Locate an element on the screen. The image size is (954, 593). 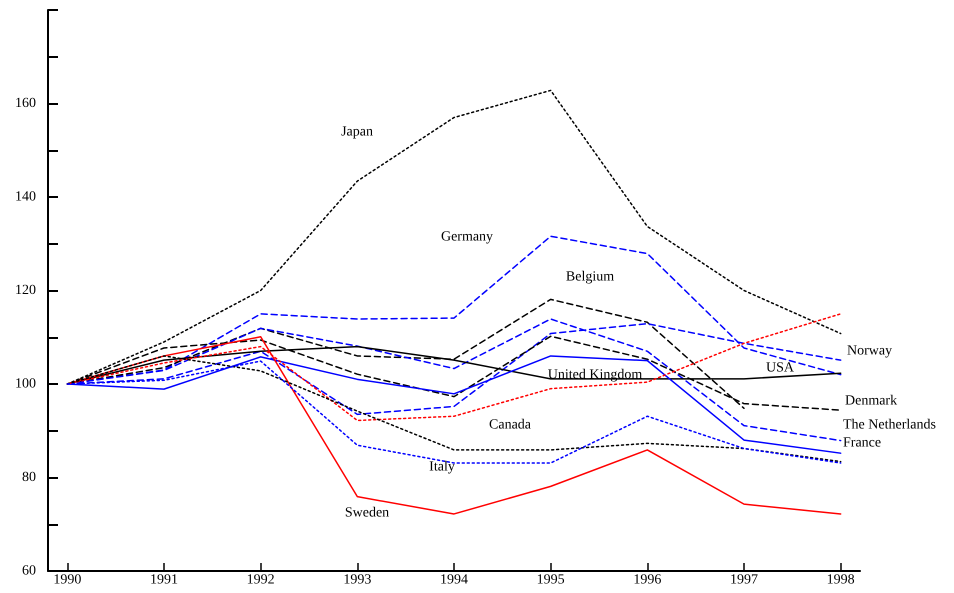
x-tick-label: 1991 is located at coordinates (164, 580).